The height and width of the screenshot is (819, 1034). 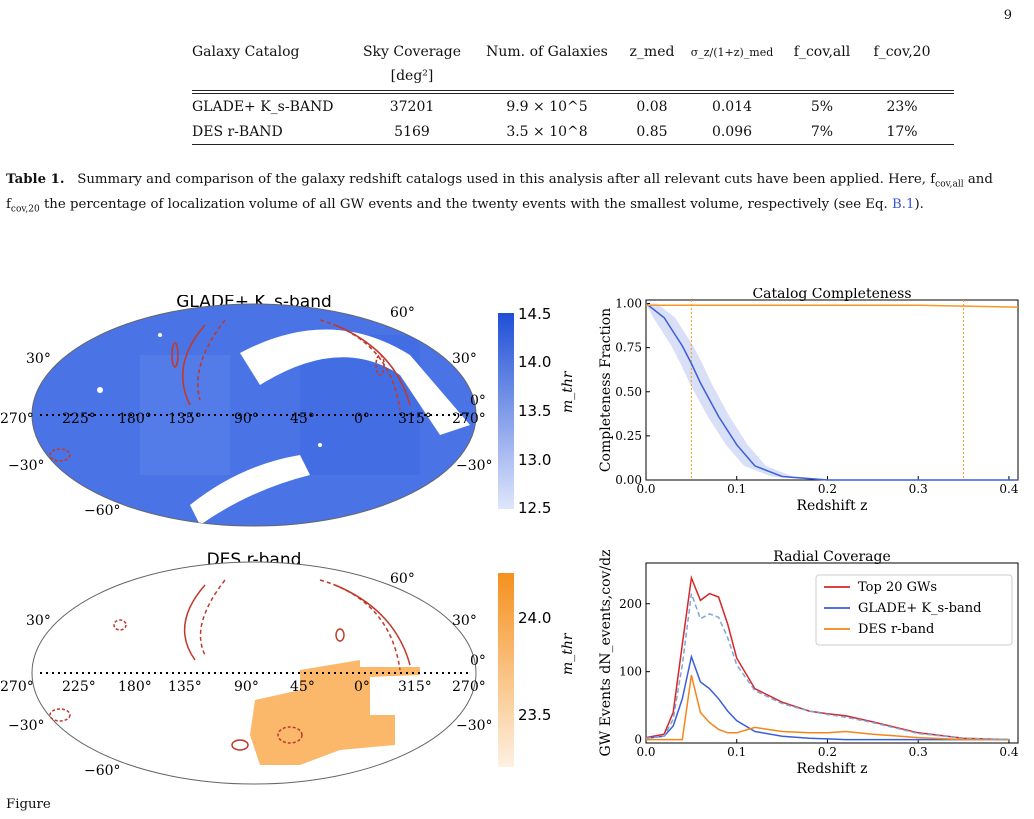 What do you see at coordinates (412, 52) in the screenshot?
I see `th-coverage: Sky Coverage` at bounding box center [412, 52].